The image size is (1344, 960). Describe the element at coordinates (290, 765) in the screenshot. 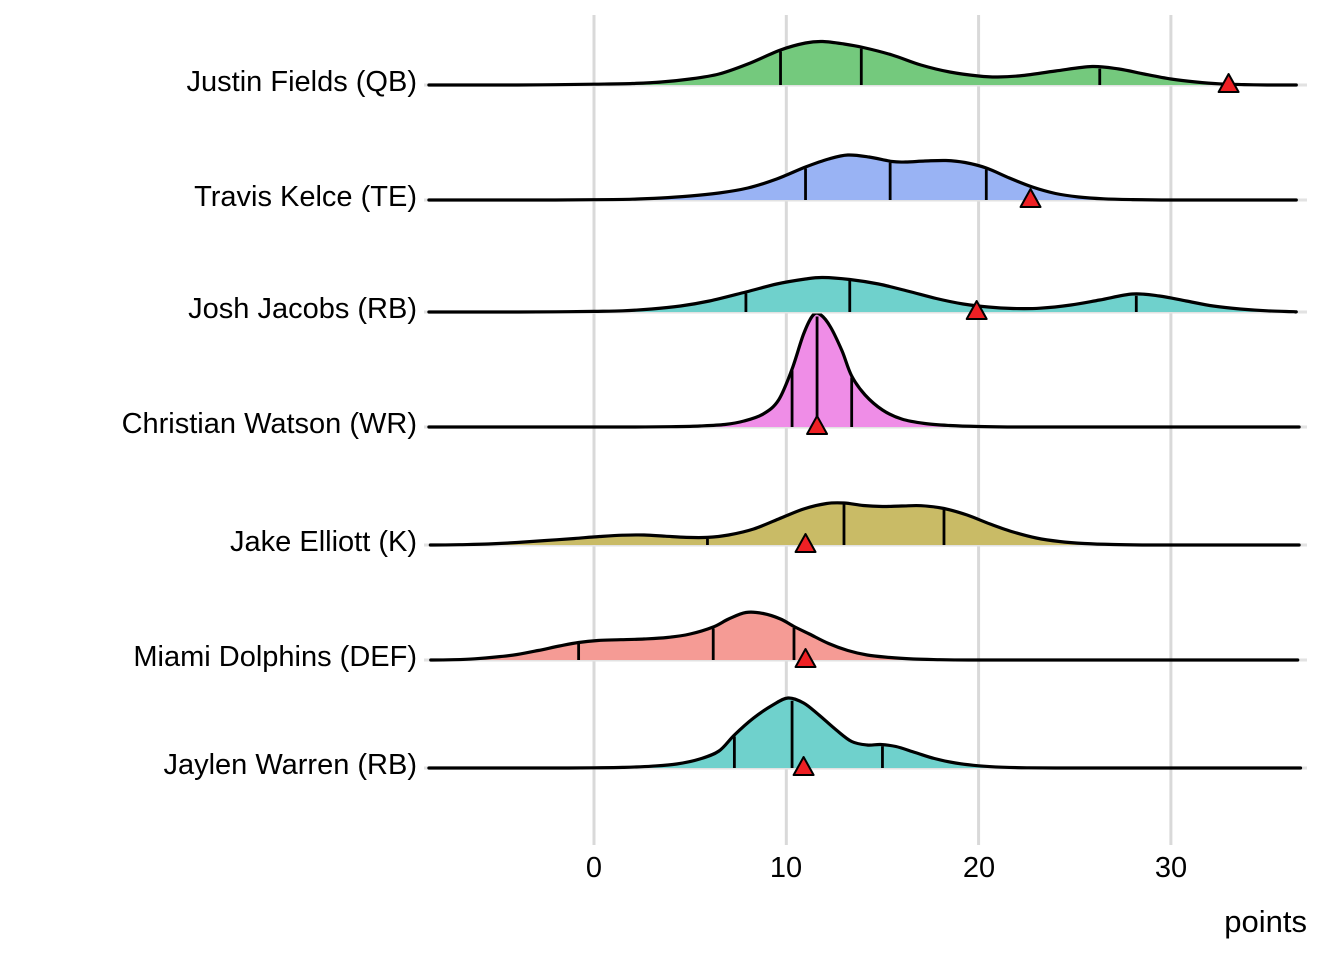

I see `player-label: Jaylen Warren (RB)` at that location.